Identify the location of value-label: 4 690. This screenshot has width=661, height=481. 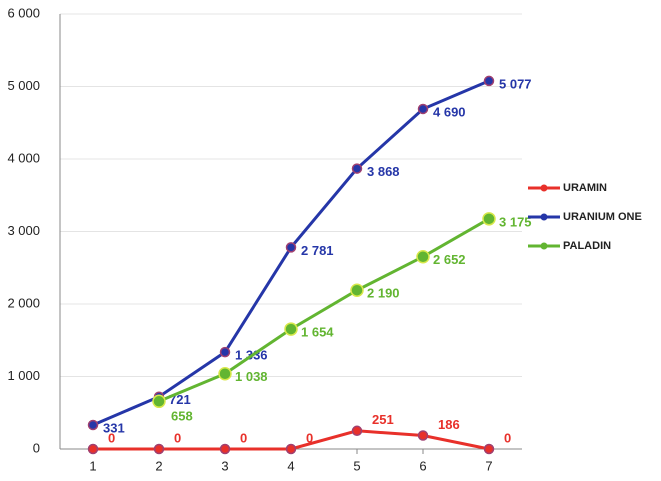
(449, 111).